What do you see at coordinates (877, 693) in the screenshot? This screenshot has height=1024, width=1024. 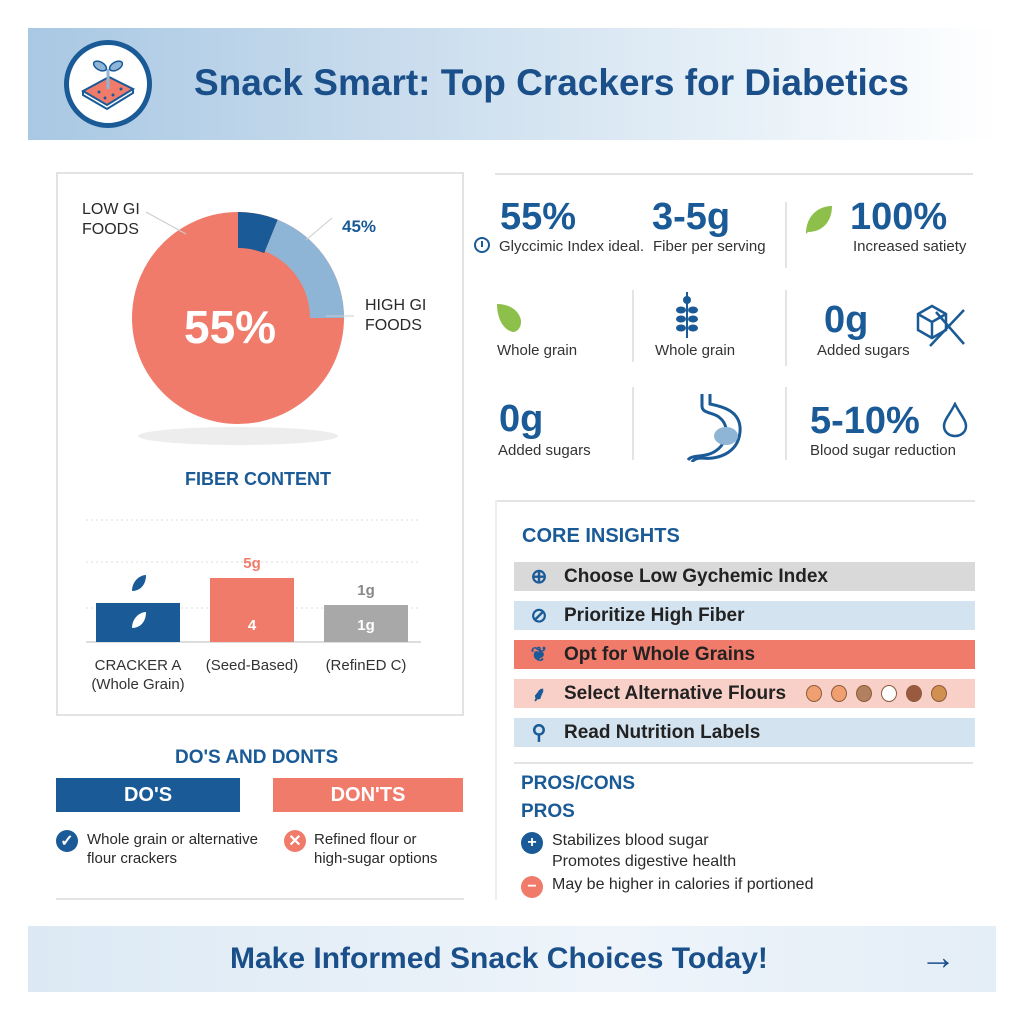 I see `alternative-flour-icons` at bounding box center [877, 693].